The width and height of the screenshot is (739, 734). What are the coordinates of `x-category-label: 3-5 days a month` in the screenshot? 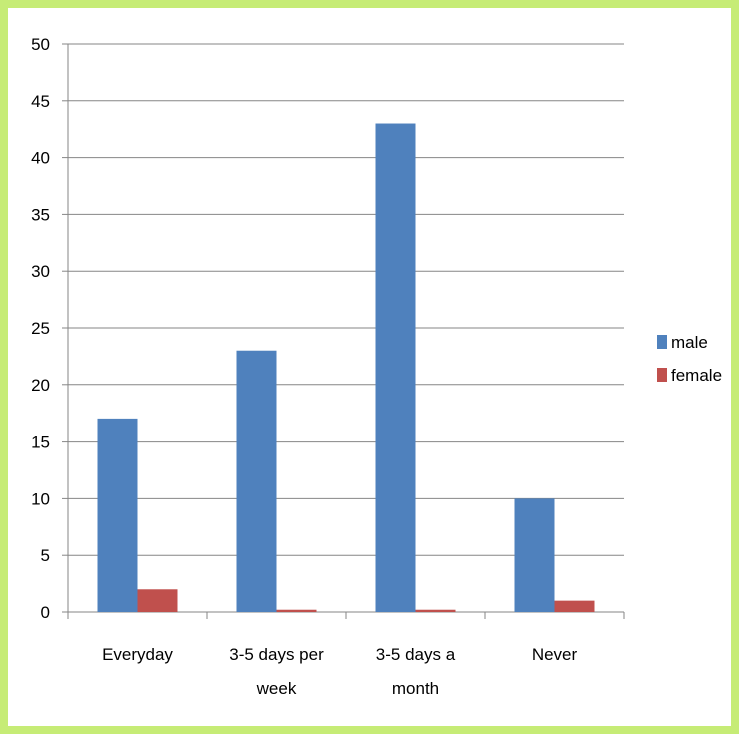 It's located at (416, 671).